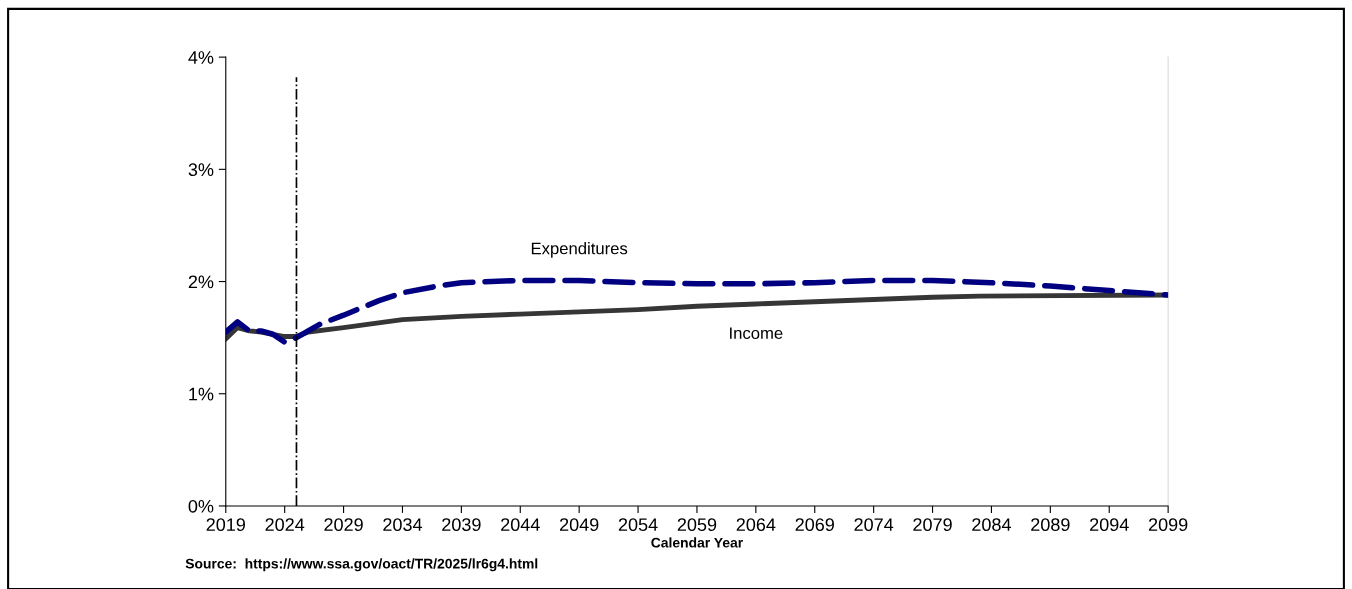  Describe the element at coordinates (579, 250) in the screenshot. I see `series-label: Expenditures` at that location.